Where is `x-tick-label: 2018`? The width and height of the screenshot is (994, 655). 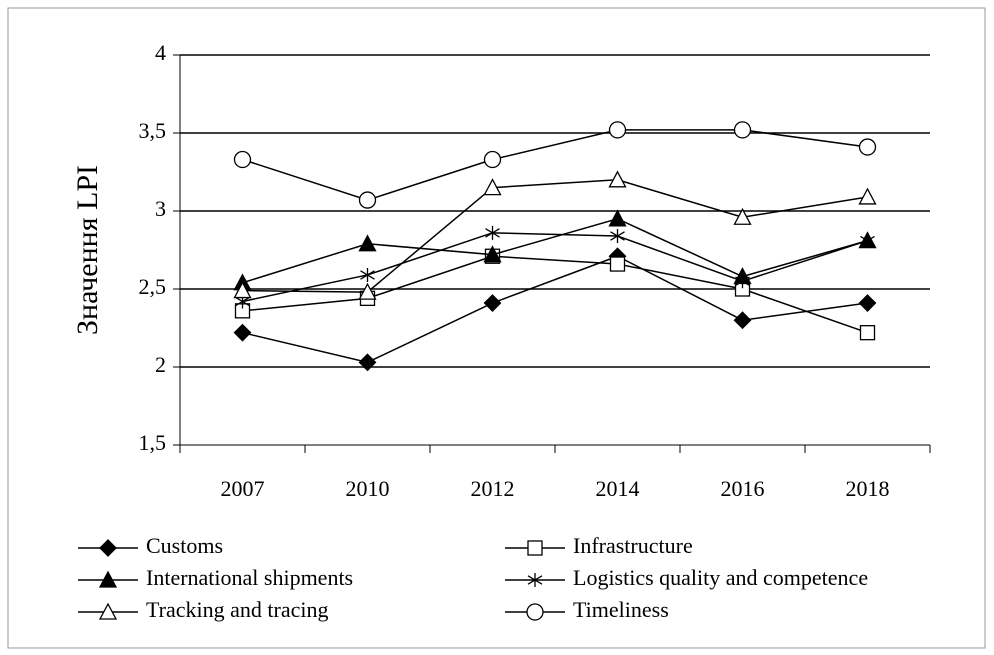
x-tick-label: 2018 is located at coordinates (868, 488).